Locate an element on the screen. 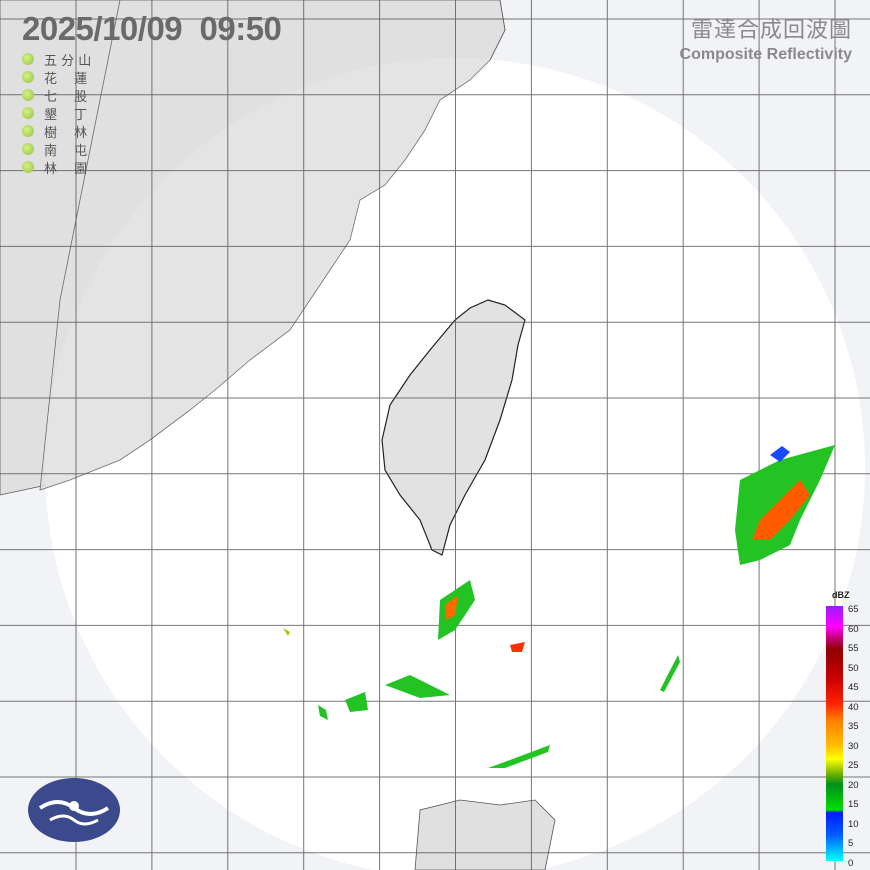 This screenshot has width=870, height=870. title-chinese: 雷達合成回波圖 is located at coordinates (771, 30).